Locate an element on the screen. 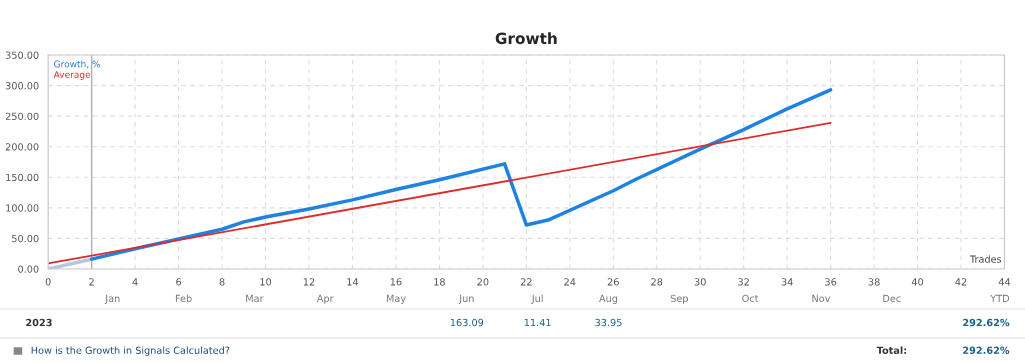 The image size is (1025, 362). category-label: Jan is located at coordinates (112, 299).